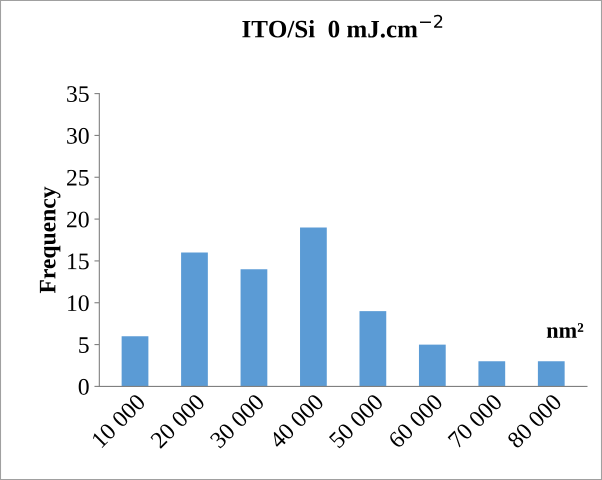 This screenshot has height=480, width=602. Describe the element at coordinates (416, 421) in the screenshot. I see `x-tick-label: 60 000` at that location.